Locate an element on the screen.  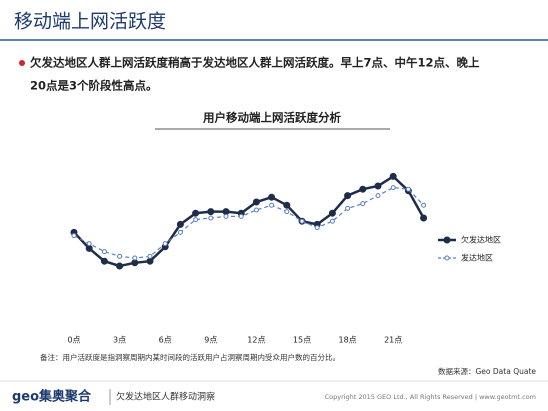
bullet-dot is located at coordinates (22, 63).